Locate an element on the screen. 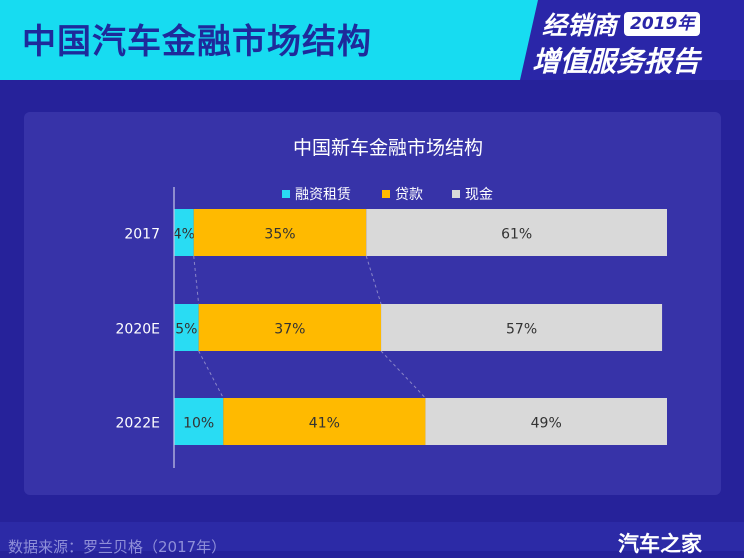 The height and width of the screenshot is (558, 744). category-label-0: 2017 is located at coordinates (142, 235).